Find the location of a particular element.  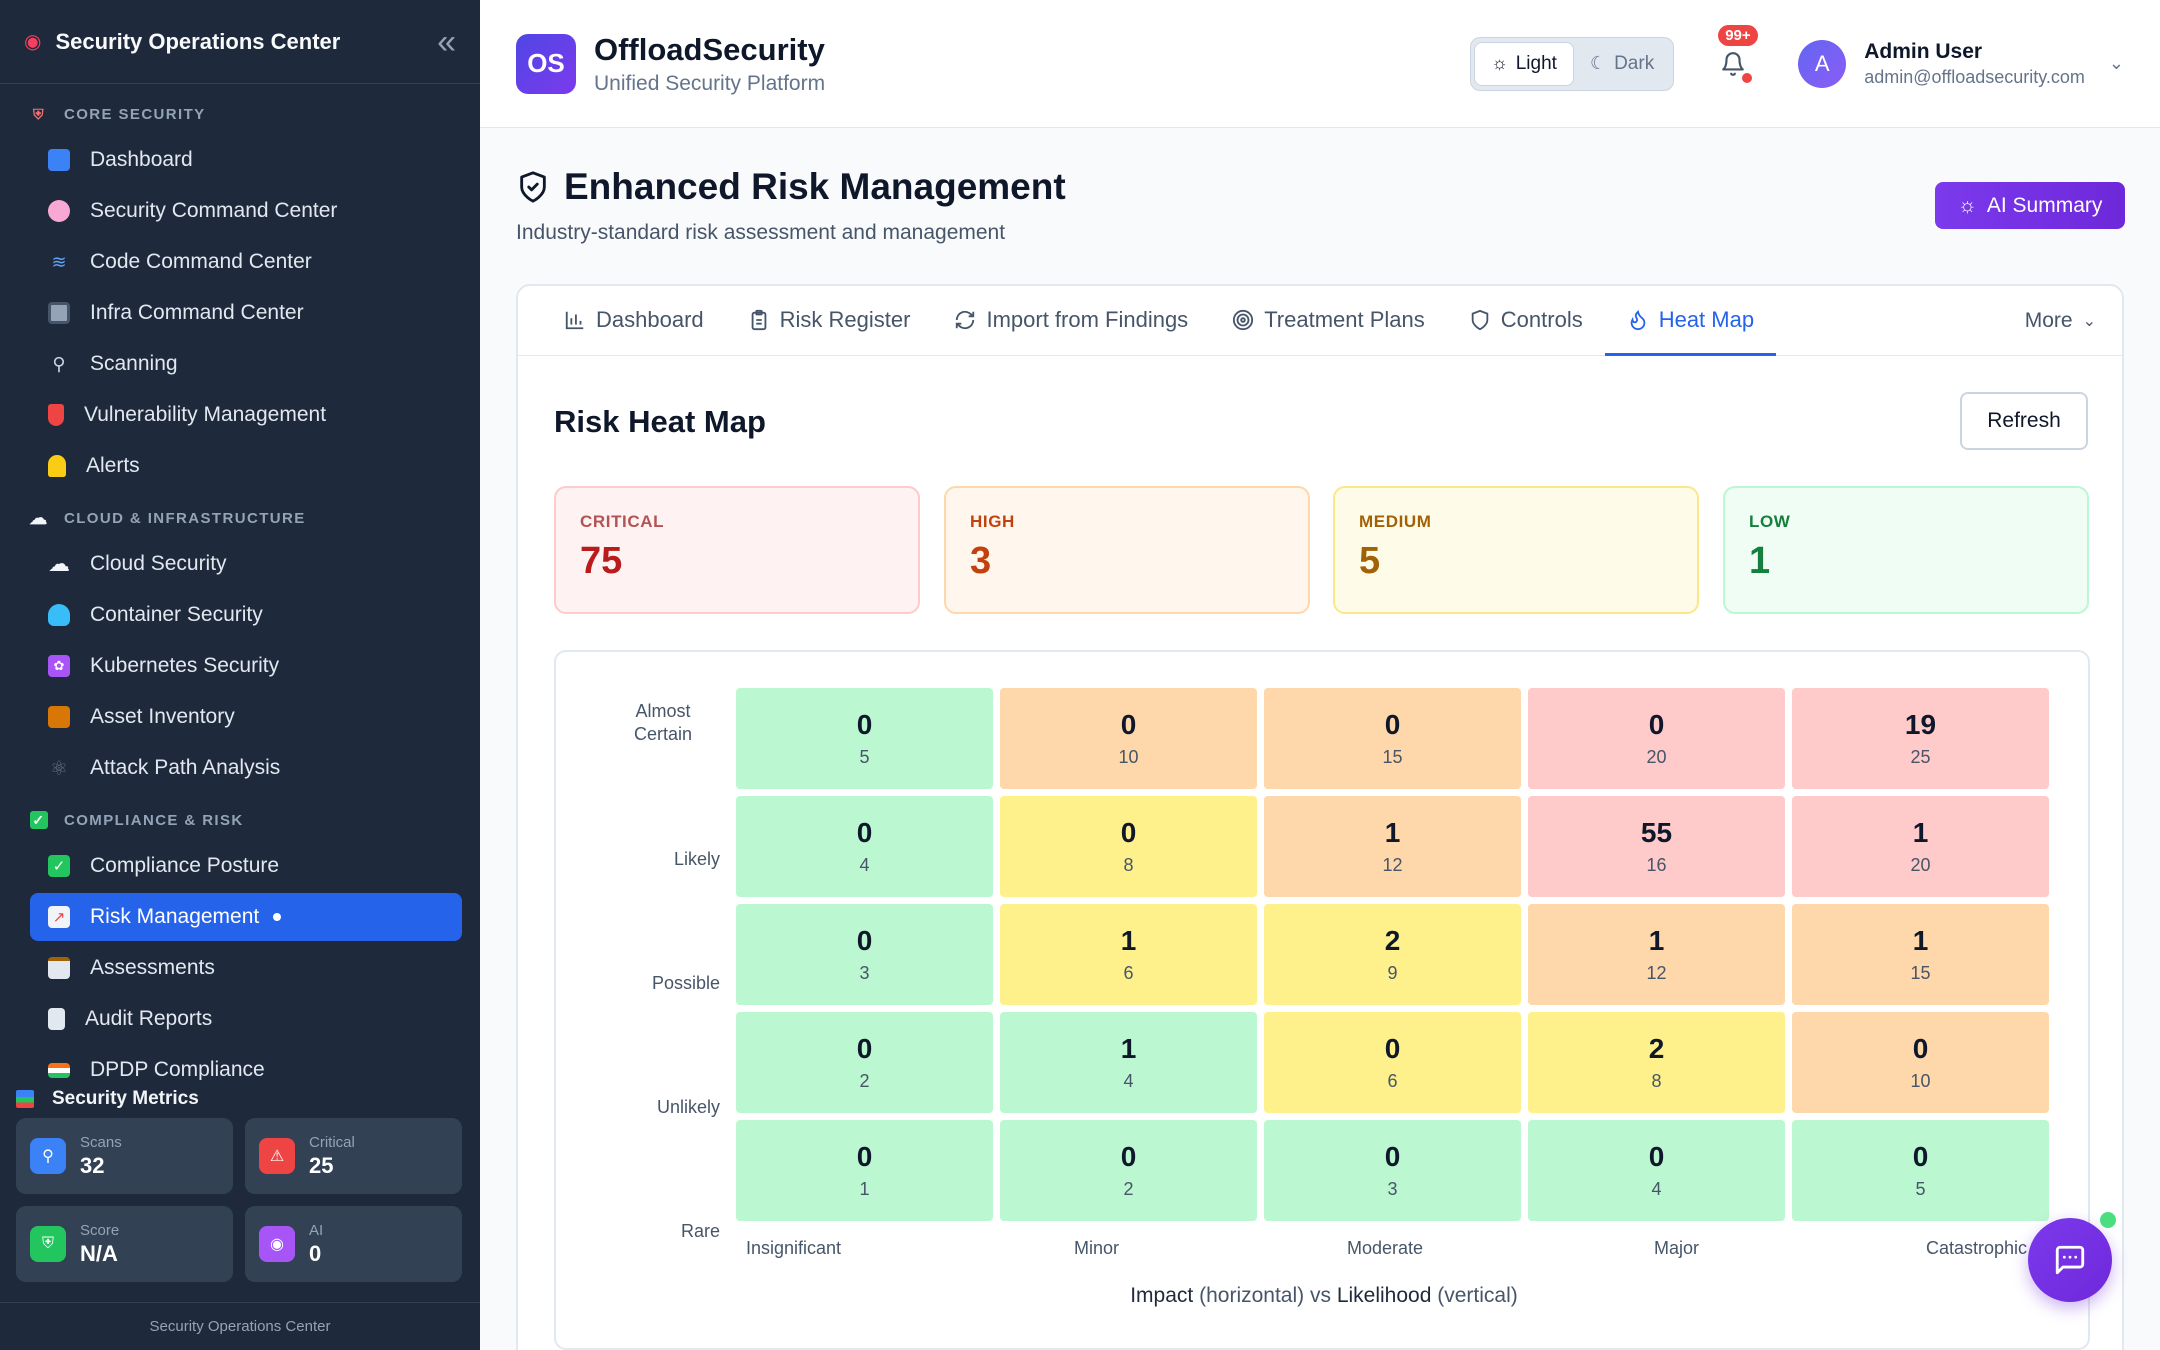

metric-value: N/A is located at coordinates (99, 1253).